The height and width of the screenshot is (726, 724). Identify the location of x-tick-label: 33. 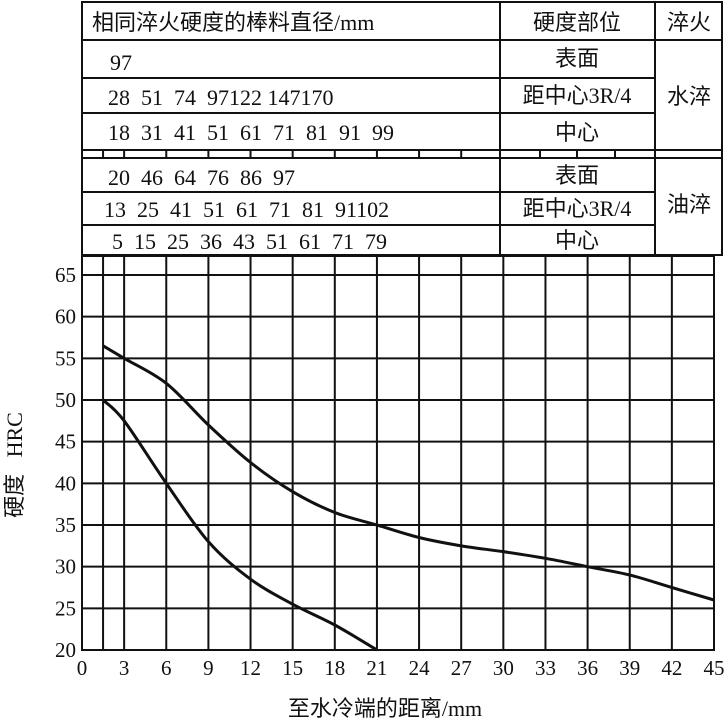
(545, 668).